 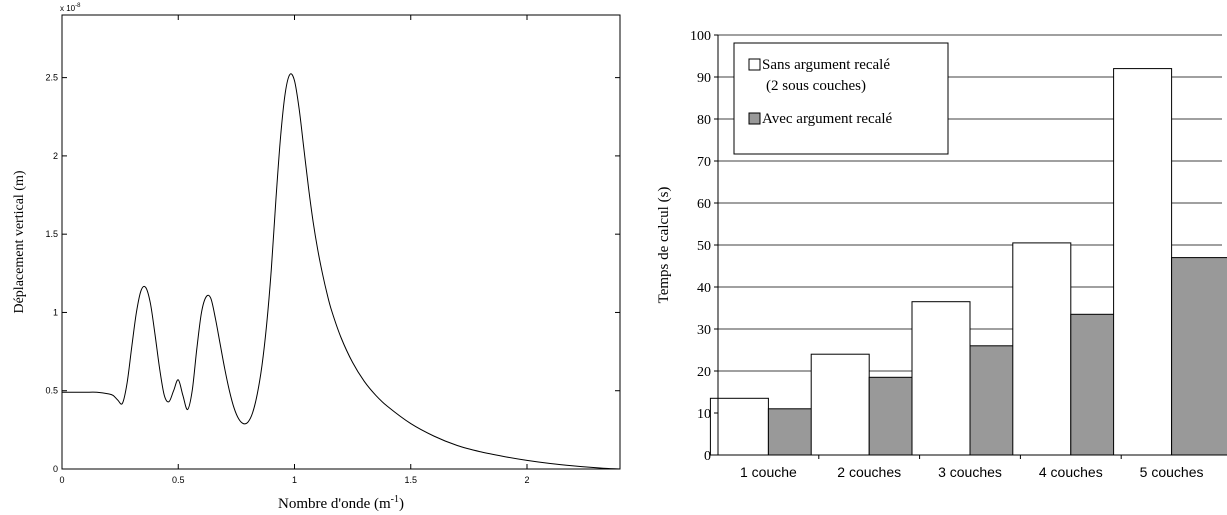 What do you see at coordinates (827, 119) in the screenshot?
I see `legend-label-avec: Avec argument recalé` at bounding box center [827, 119].